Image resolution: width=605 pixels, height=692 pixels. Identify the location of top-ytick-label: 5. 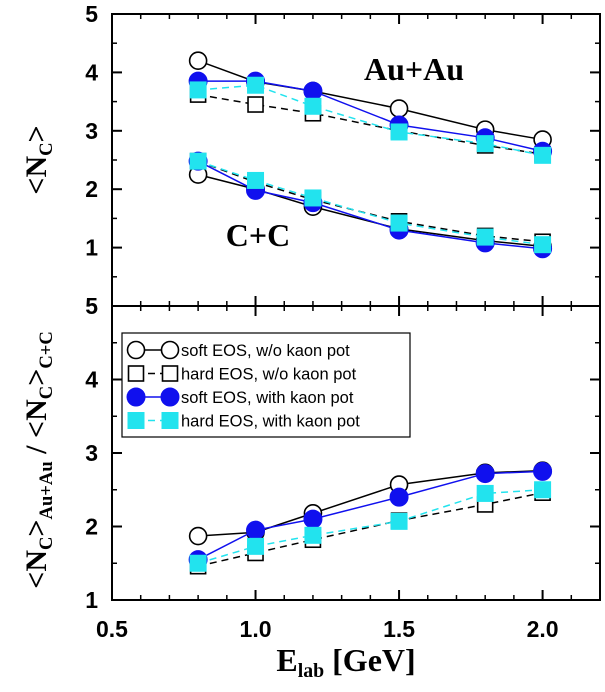
(91, 14).